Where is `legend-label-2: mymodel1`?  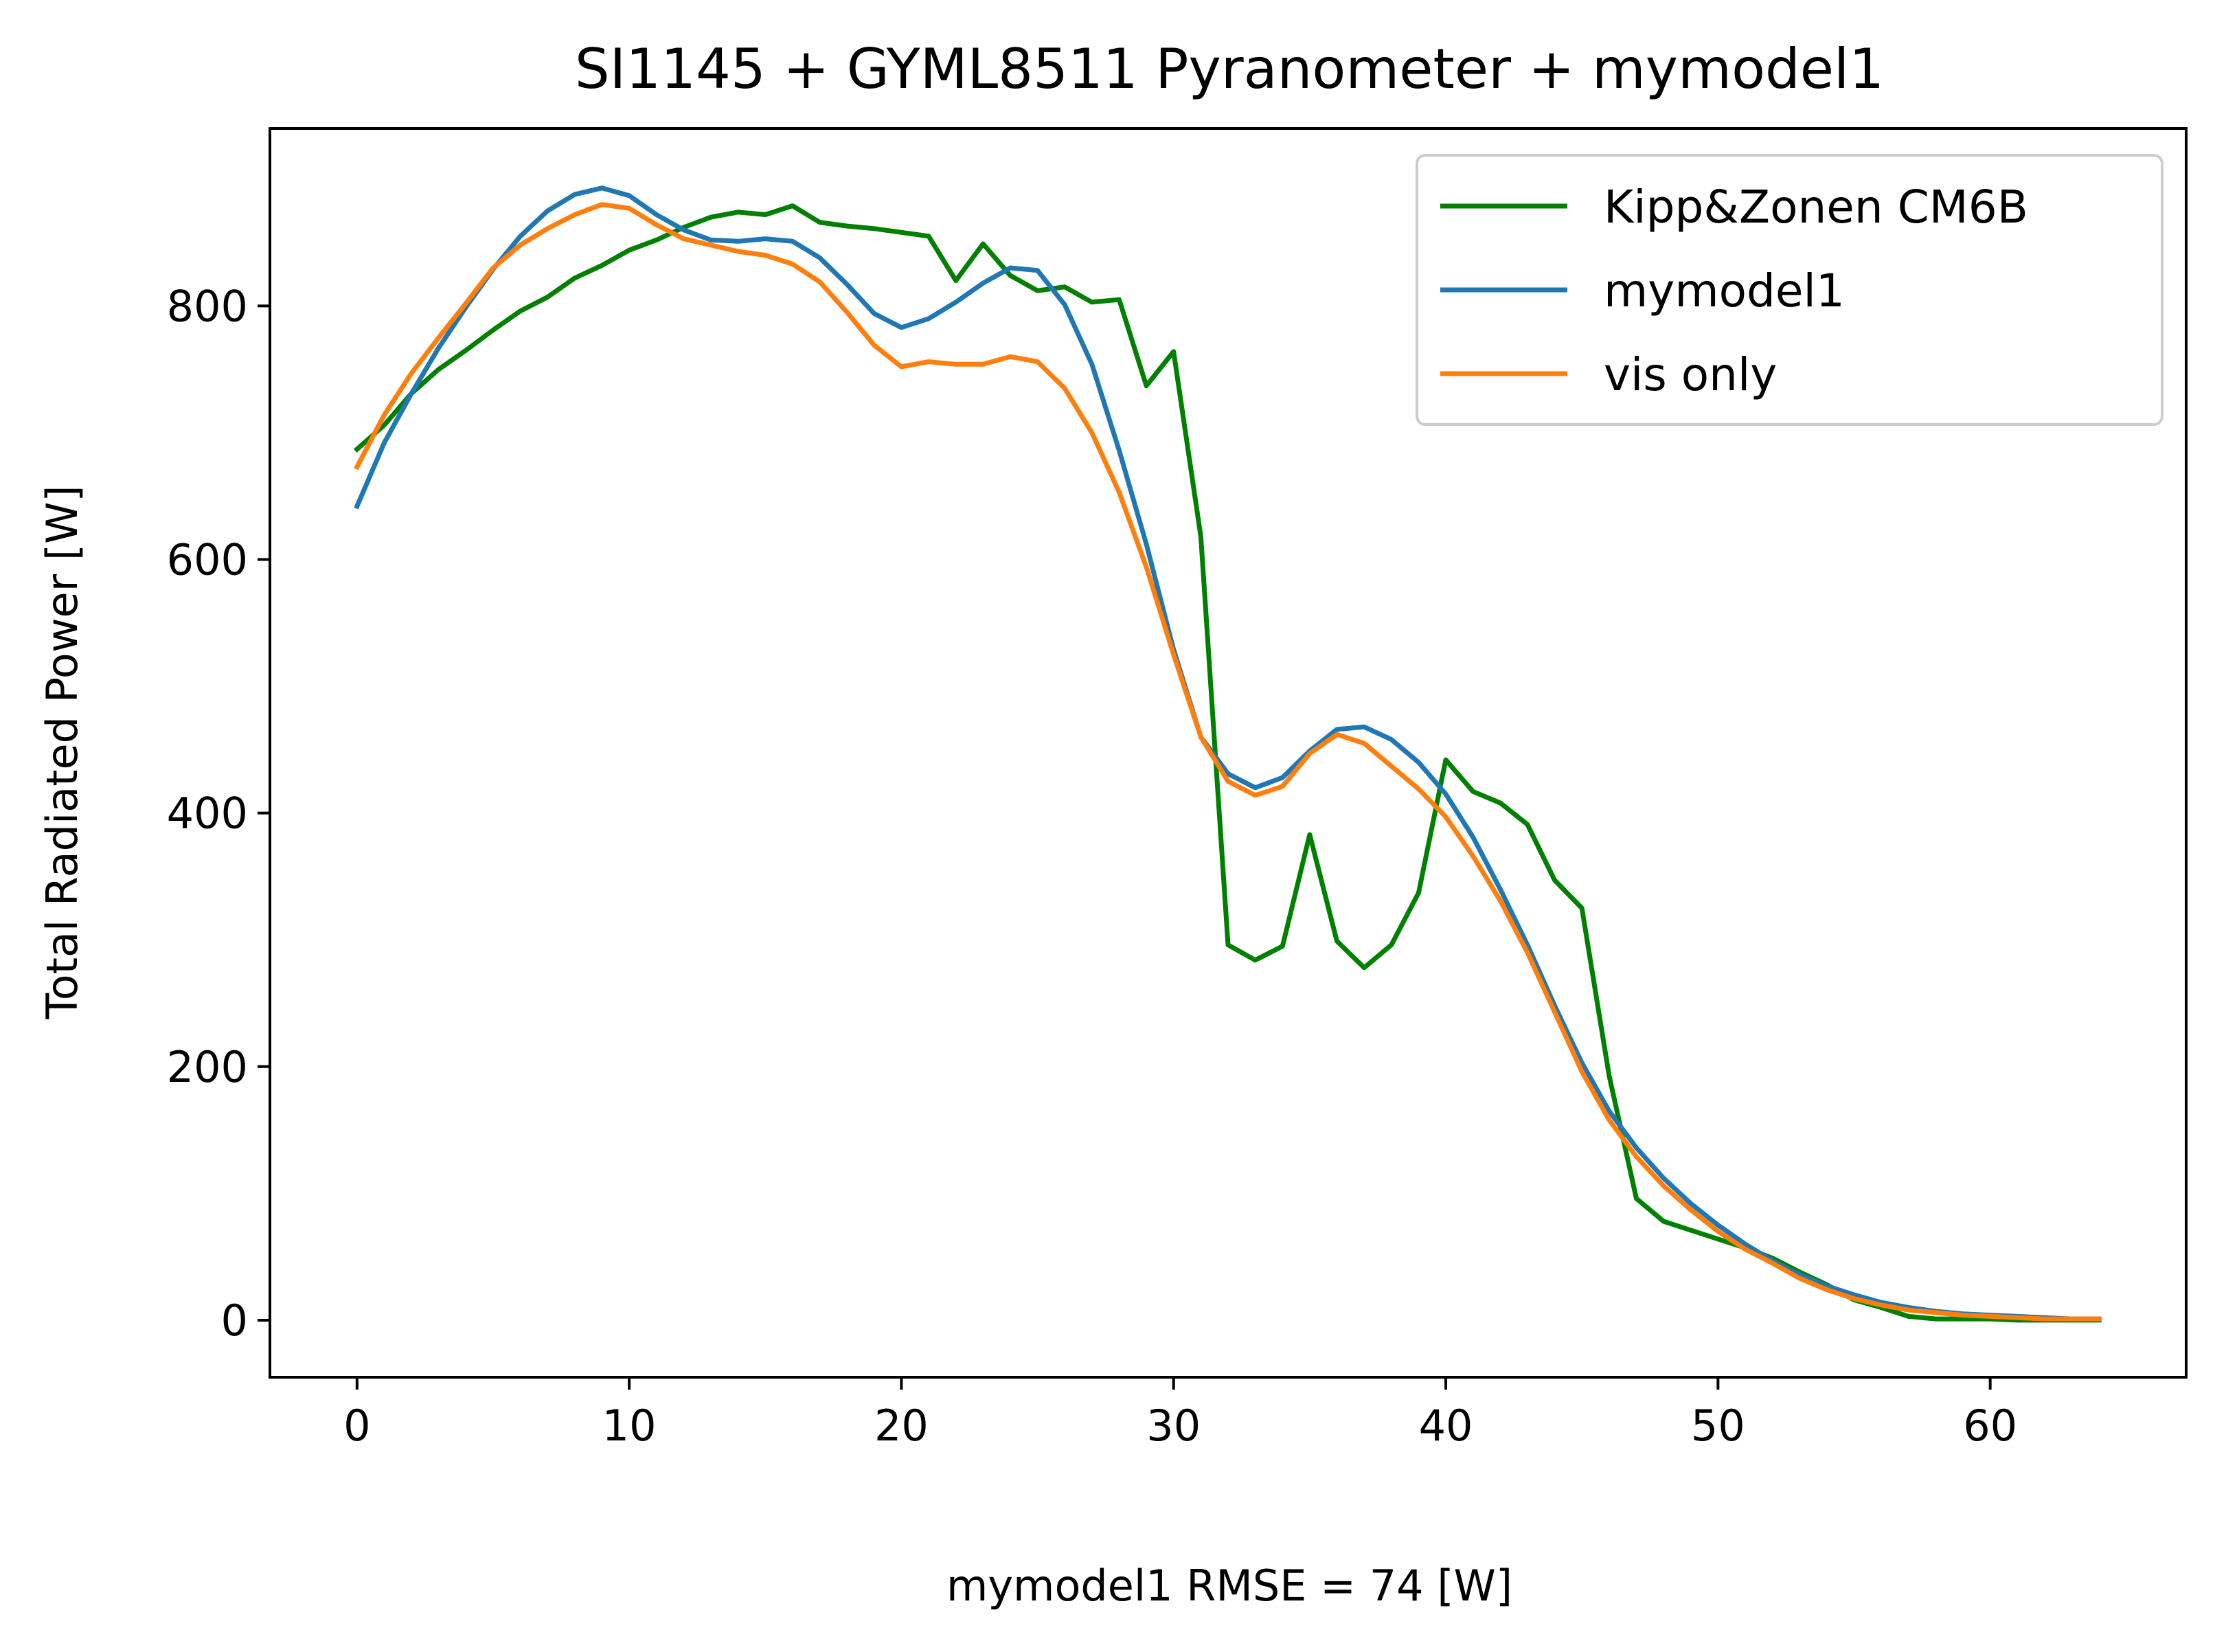 legend-label-2: mymodel1 is located at coordinates (1724, 290).